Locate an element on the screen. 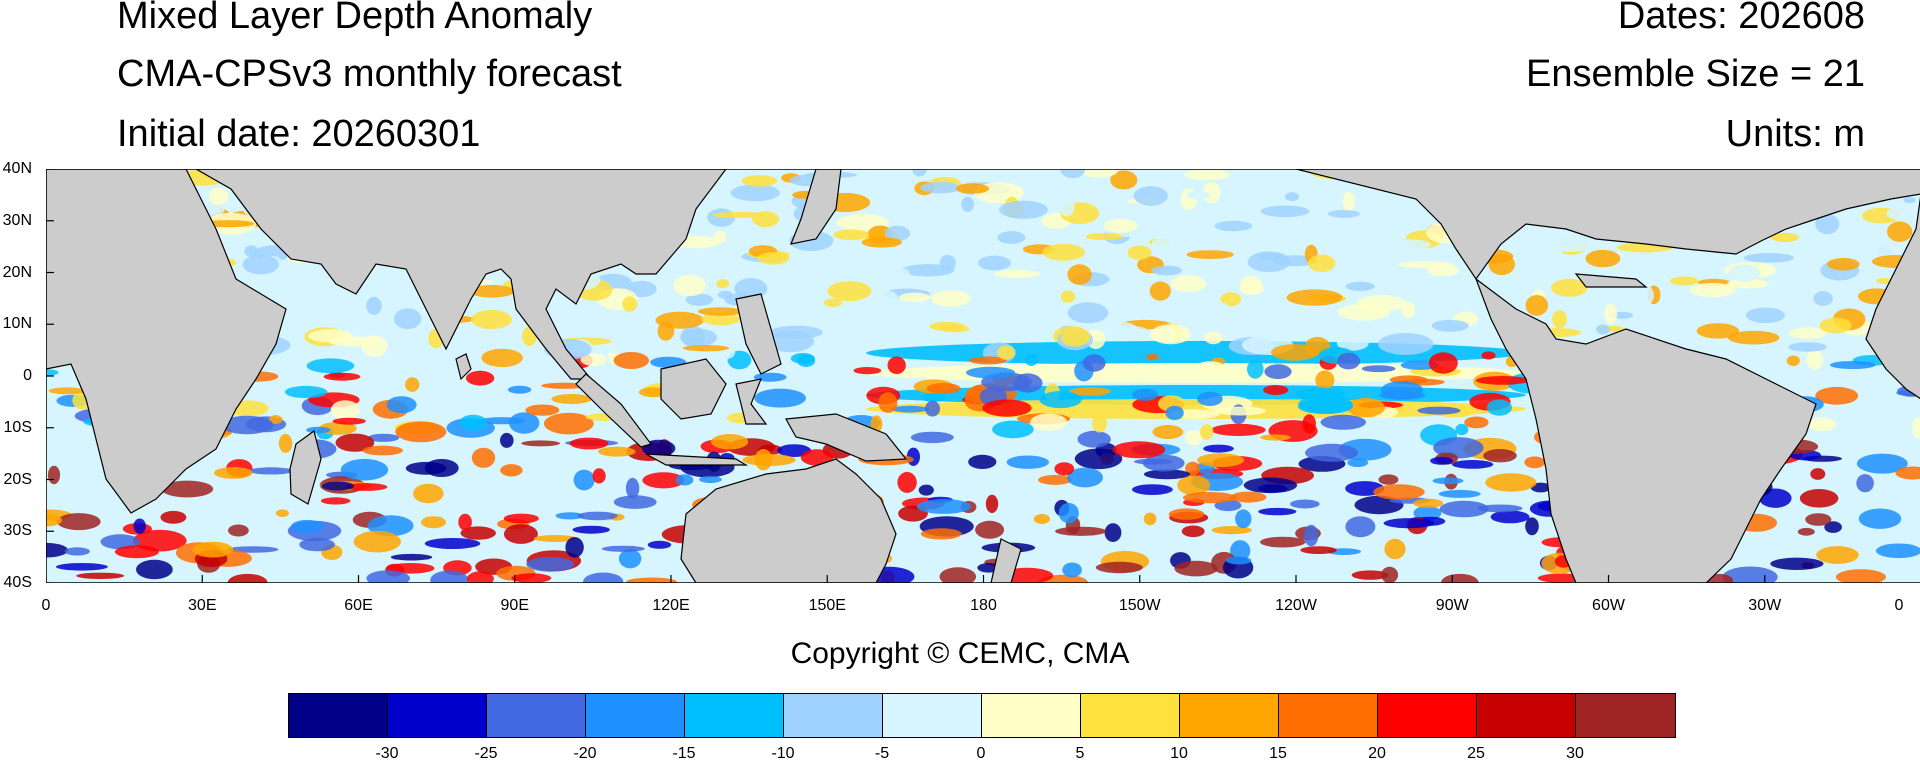 This screenshot has height=762, width=1920. land-africa-east is located at coordinates (1892, 298).